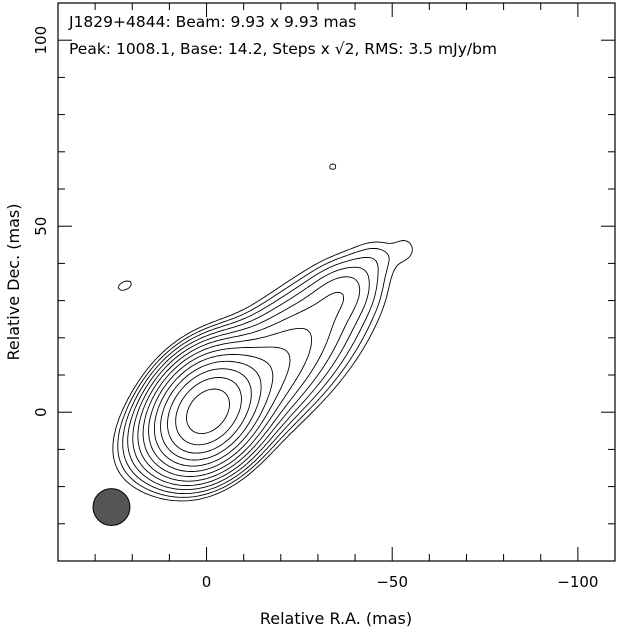 The width and height of the screenshot is (620, 630). I want to click on header-line-2-rest: 2, RMS: 3.5 mJy/bm, so click(421, 49).